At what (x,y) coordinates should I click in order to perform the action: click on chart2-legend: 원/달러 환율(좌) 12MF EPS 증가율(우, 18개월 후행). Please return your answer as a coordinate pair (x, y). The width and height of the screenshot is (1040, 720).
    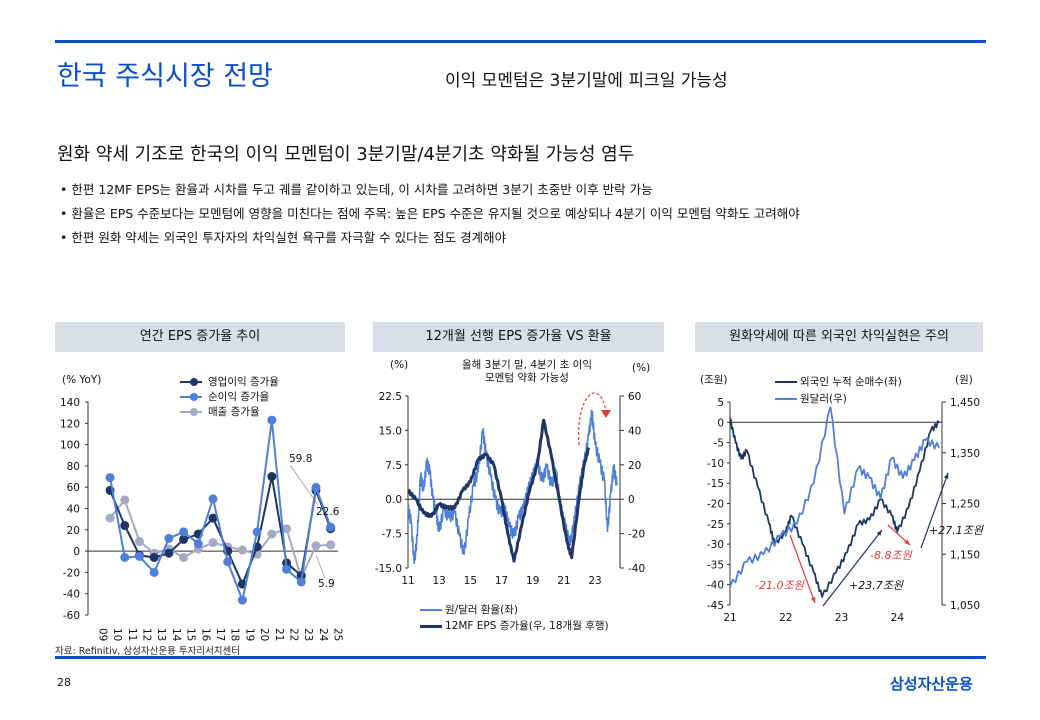
    Looking at the image, I should click on (514, 618).